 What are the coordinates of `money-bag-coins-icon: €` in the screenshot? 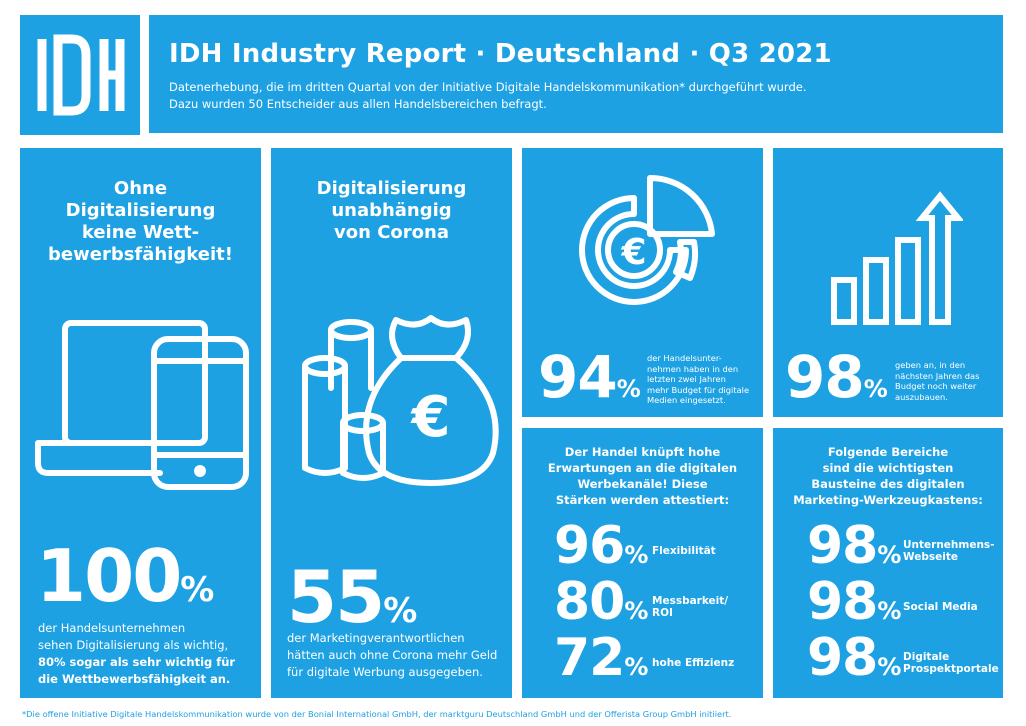 It's located at (400, 400).